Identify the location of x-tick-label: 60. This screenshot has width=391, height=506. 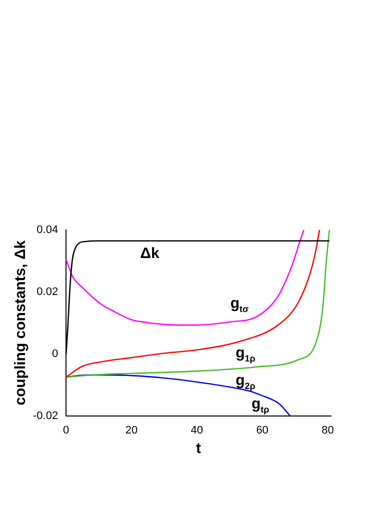
(262, 430).